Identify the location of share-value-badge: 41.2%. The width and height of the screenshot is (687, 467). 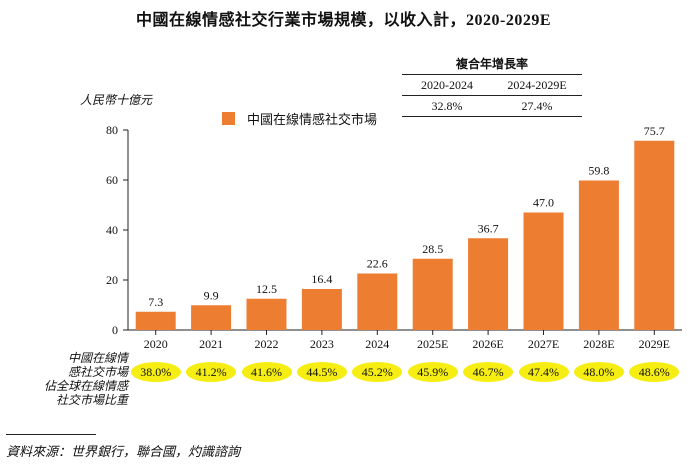
(211, 372).